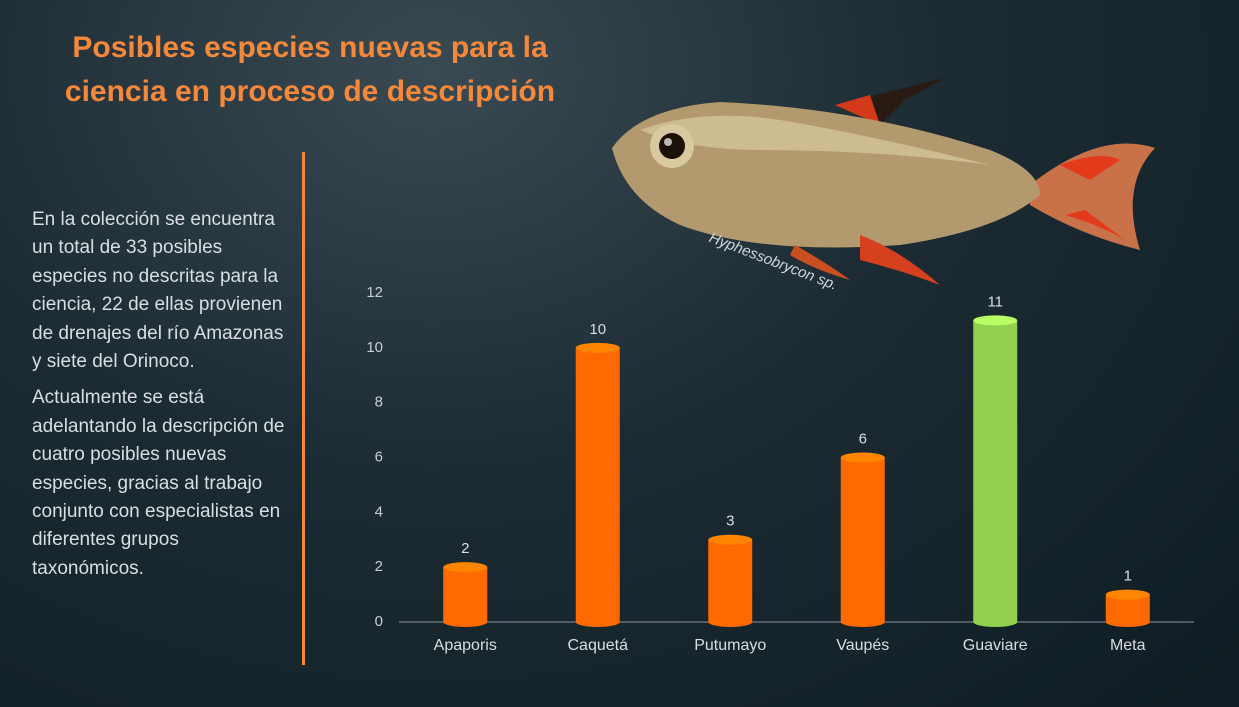 This screenshot has height=707, width=1239. Describe the element at coordinates (379, 511) in the screenshot. I see `y-tick-label: 4` at that location.